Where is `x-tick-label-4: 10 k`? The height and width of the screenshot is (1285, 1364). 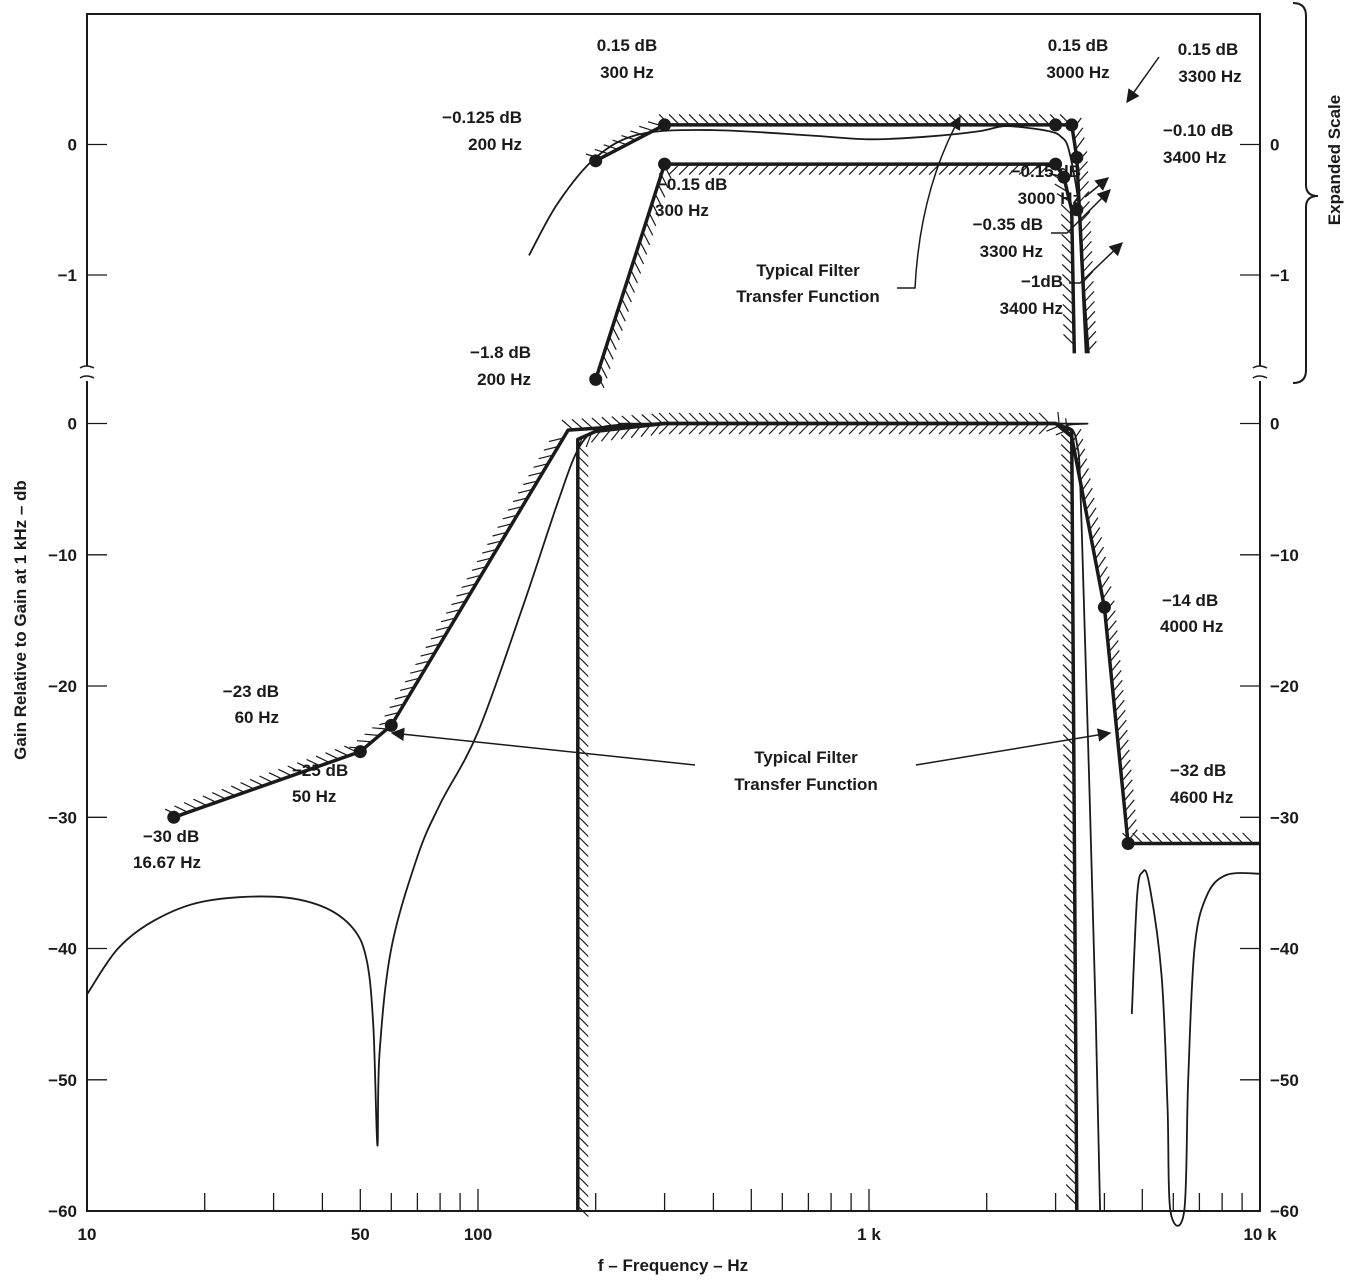 x-tick-label-4: 10 k is located at coordinates (1260, 1234).